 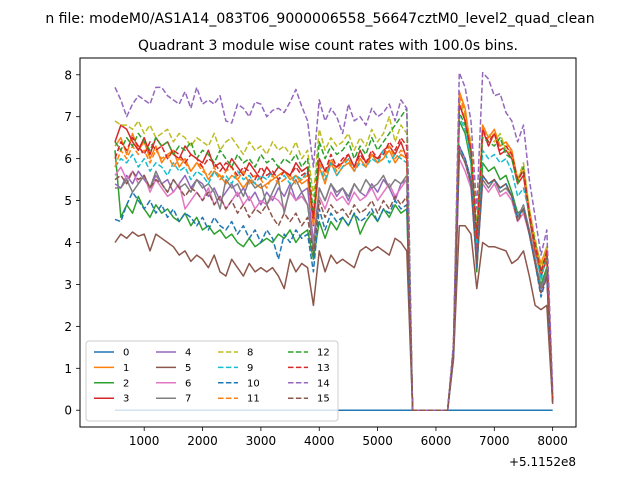 I want to click on x-tick-label: 3000, so click(x=261, y=441).